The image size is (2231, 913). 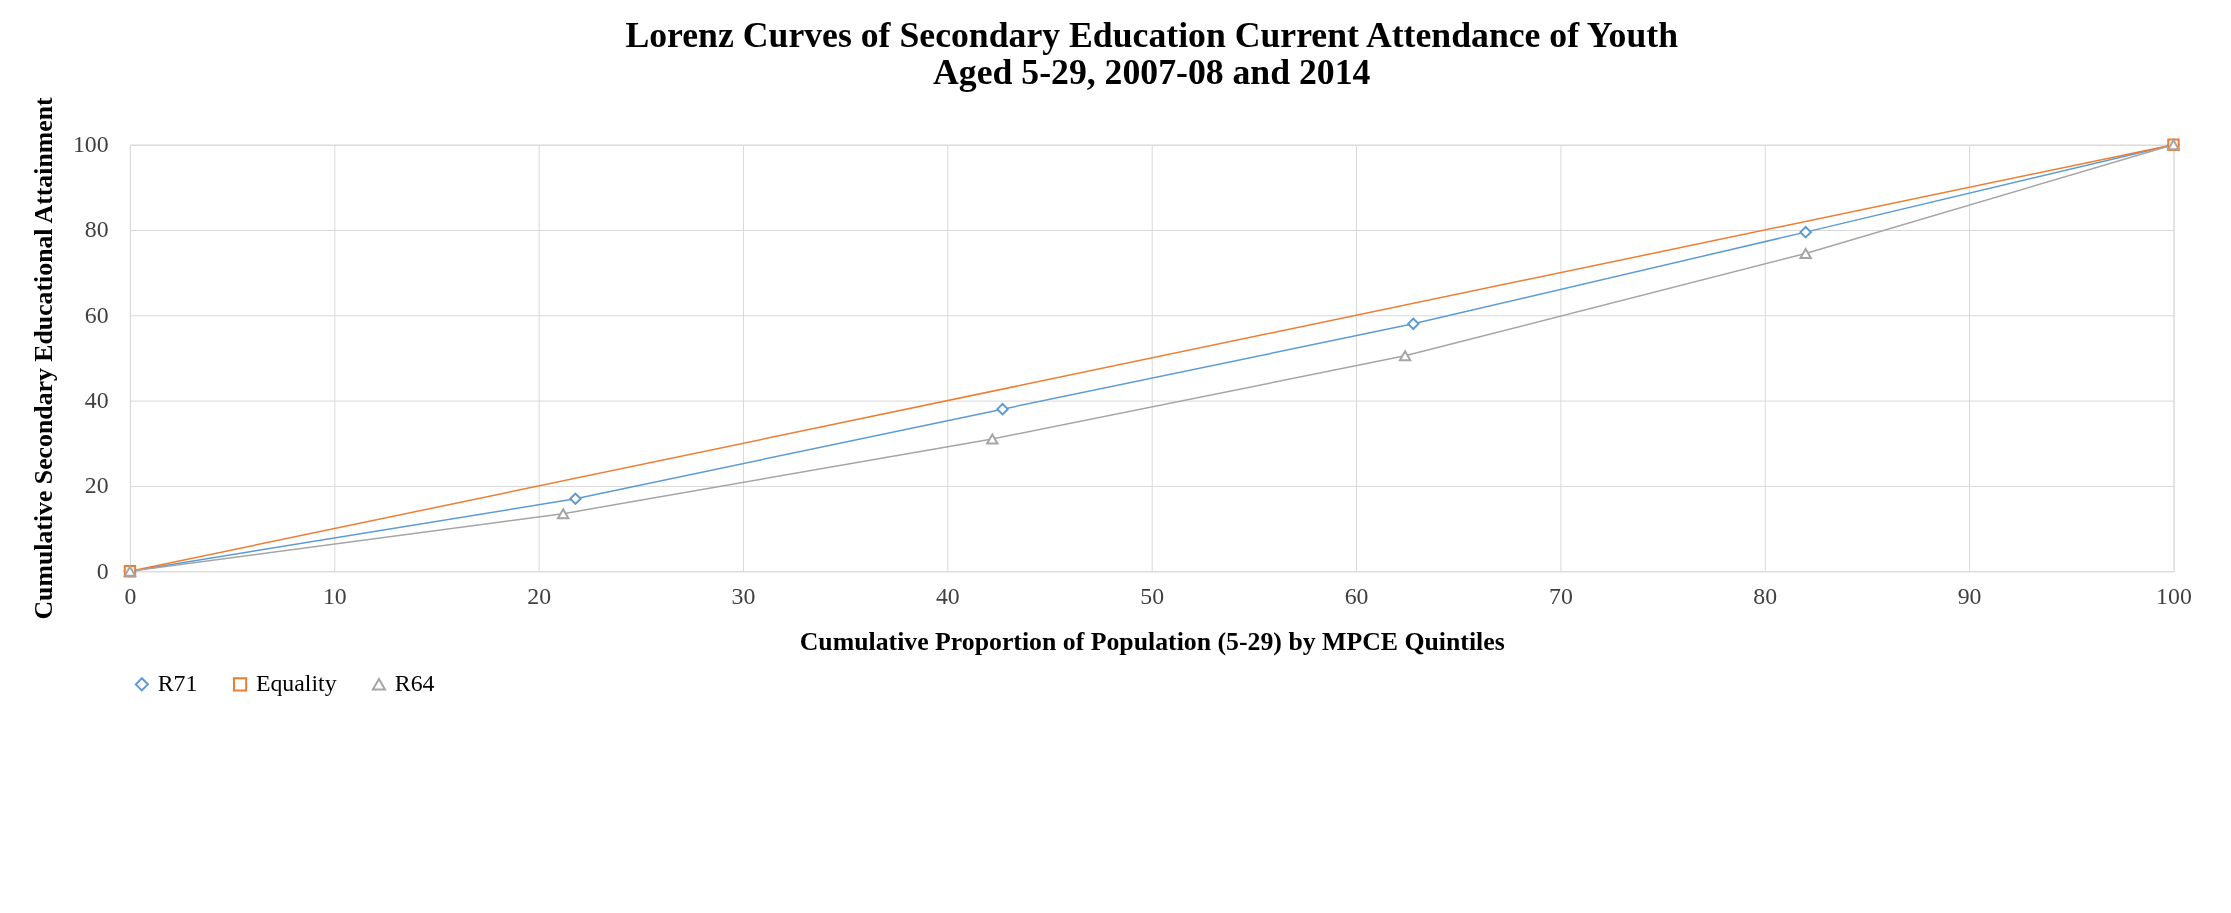 What do you see at coordinates (96, 485) in the screenshot?
I see `y-tick-label: 20` at bounding box center [96, 485].